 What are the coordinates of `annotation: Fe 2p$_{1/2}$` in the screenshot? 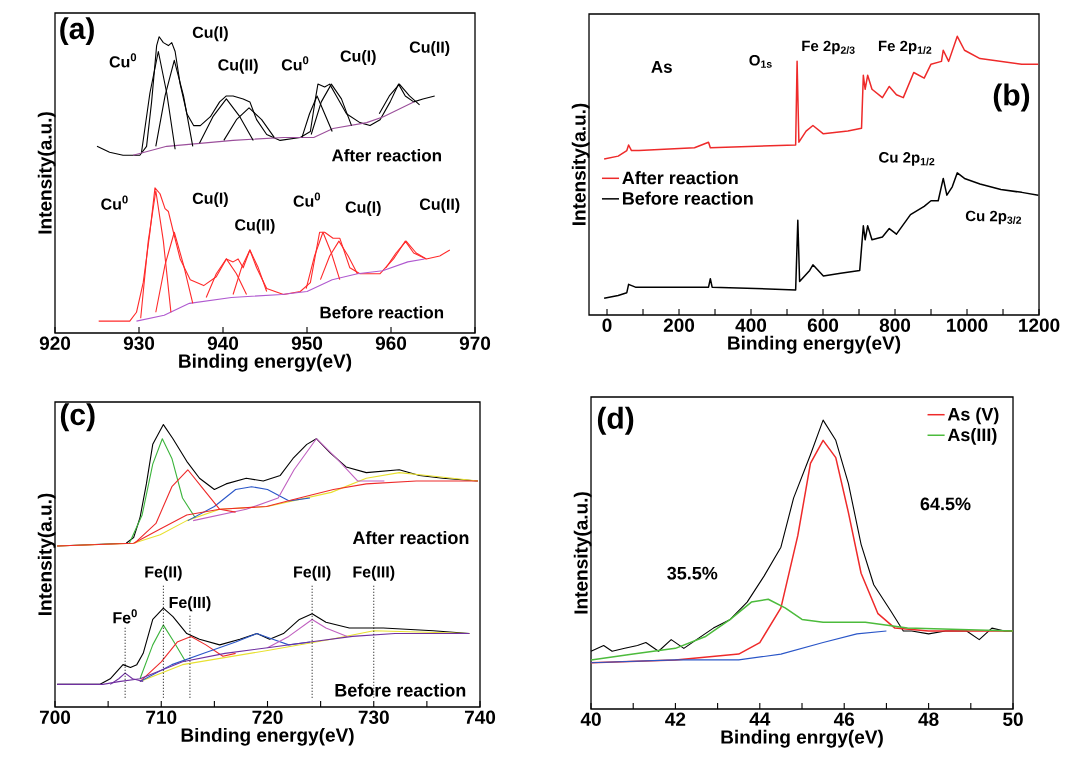 It's located at (905, 47).